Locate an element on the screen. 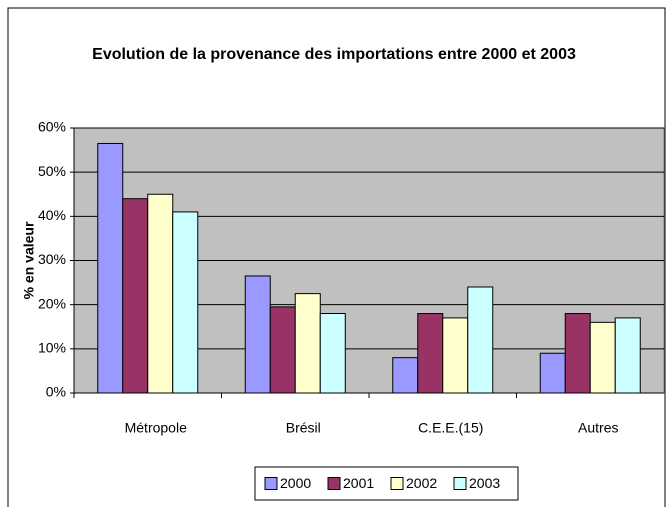 This screenshot has width=667, height=507. legend-label: 2000 is located at coordinates (295, 483).